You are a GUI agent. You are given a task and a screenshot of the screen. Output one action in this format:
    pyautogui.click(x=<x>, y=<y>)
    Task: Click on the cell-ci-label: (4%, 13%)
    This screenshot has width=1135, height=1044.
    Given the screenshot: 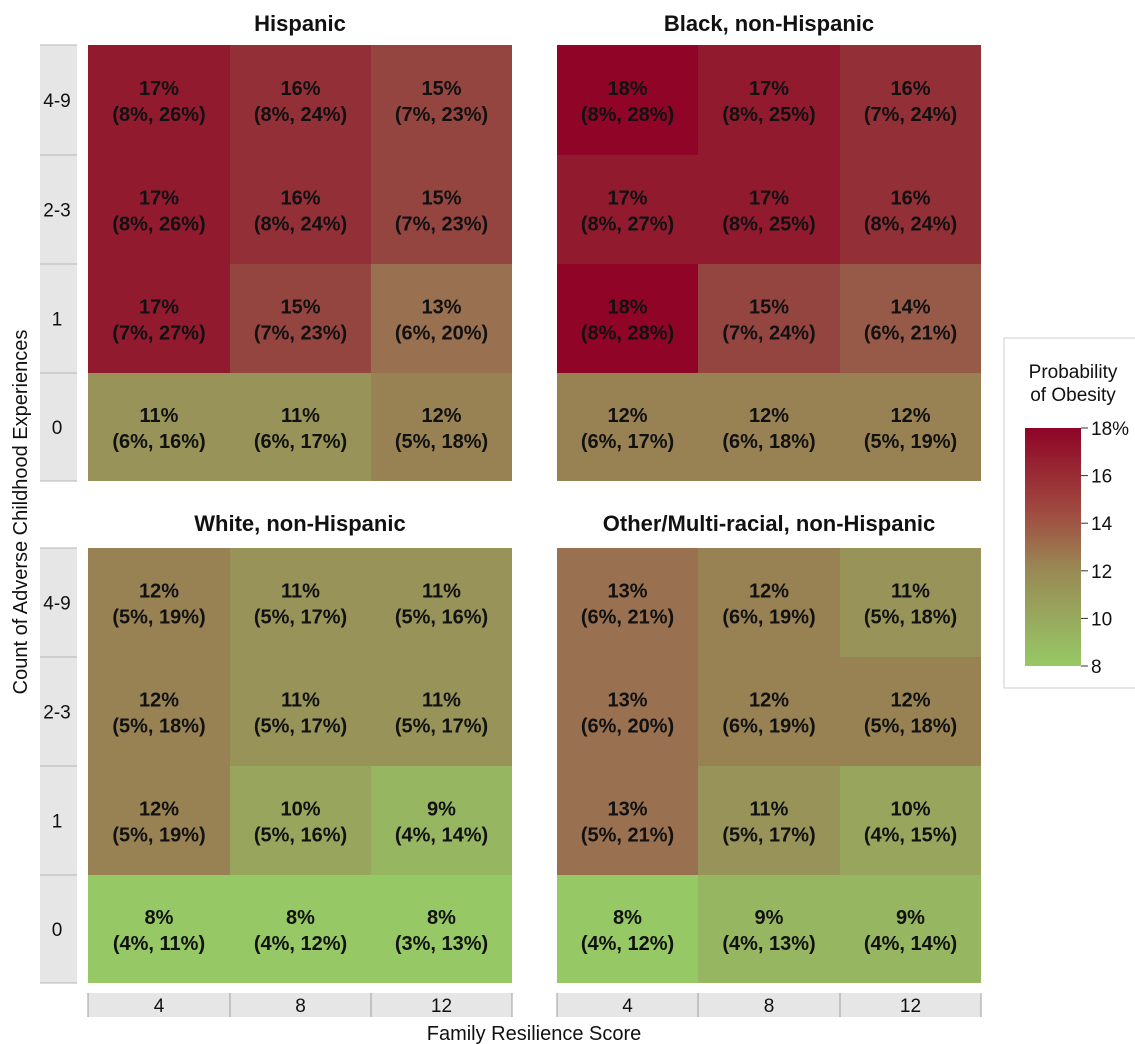 What is the action you would take?
    pyautogui.click(x=768, y=944)
    